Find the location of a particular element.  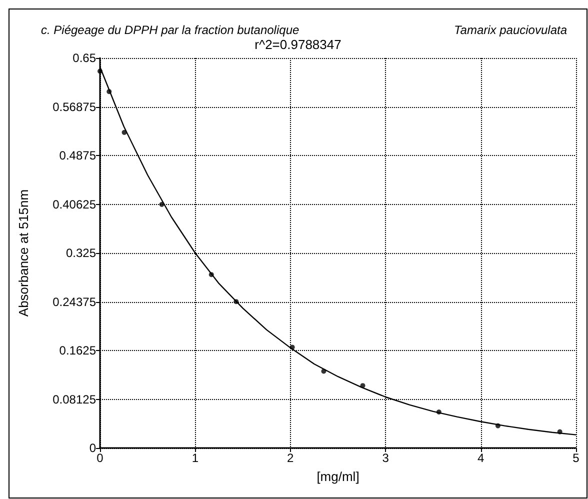

y-tick-label: 0.65 is located at coordinates (84, 58).